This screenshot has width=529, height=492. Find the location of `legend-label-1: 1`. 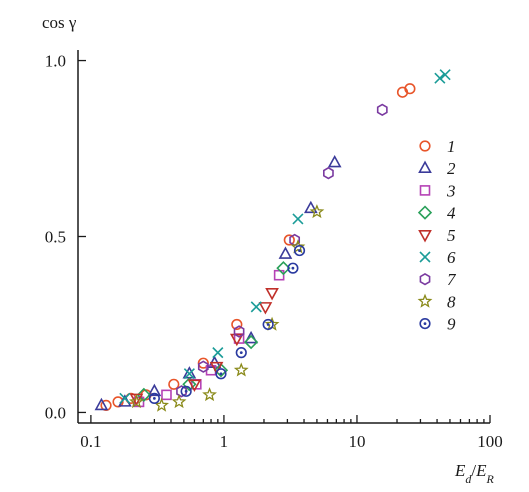

legend-label-1: 1 is located at coordinates (451, 146).